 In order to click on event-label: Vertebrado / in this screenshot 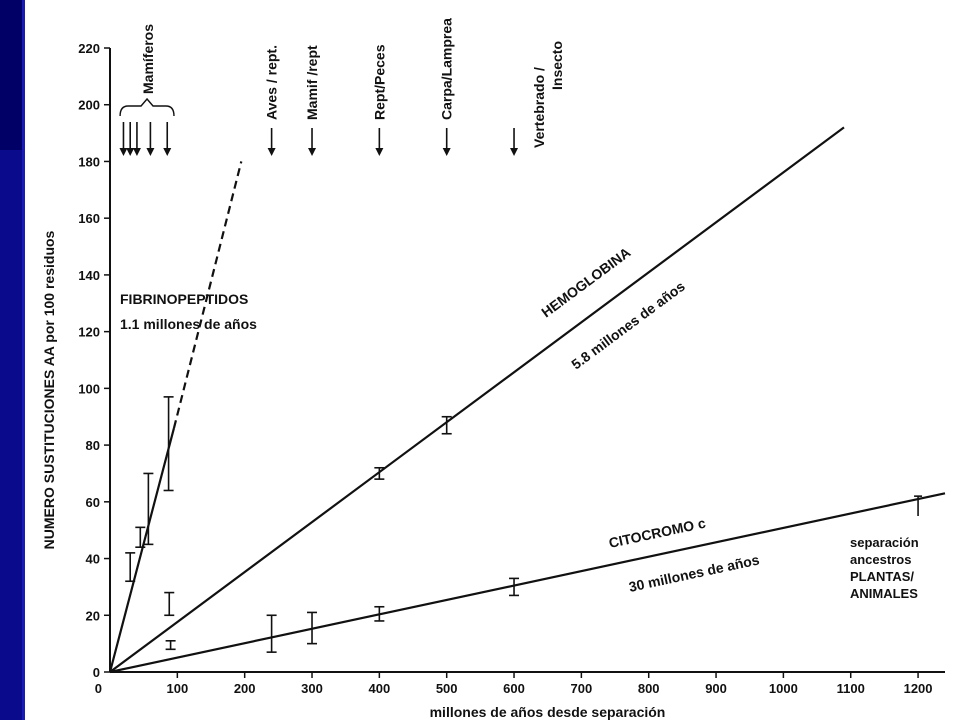, I will do `click(539, 107)`.